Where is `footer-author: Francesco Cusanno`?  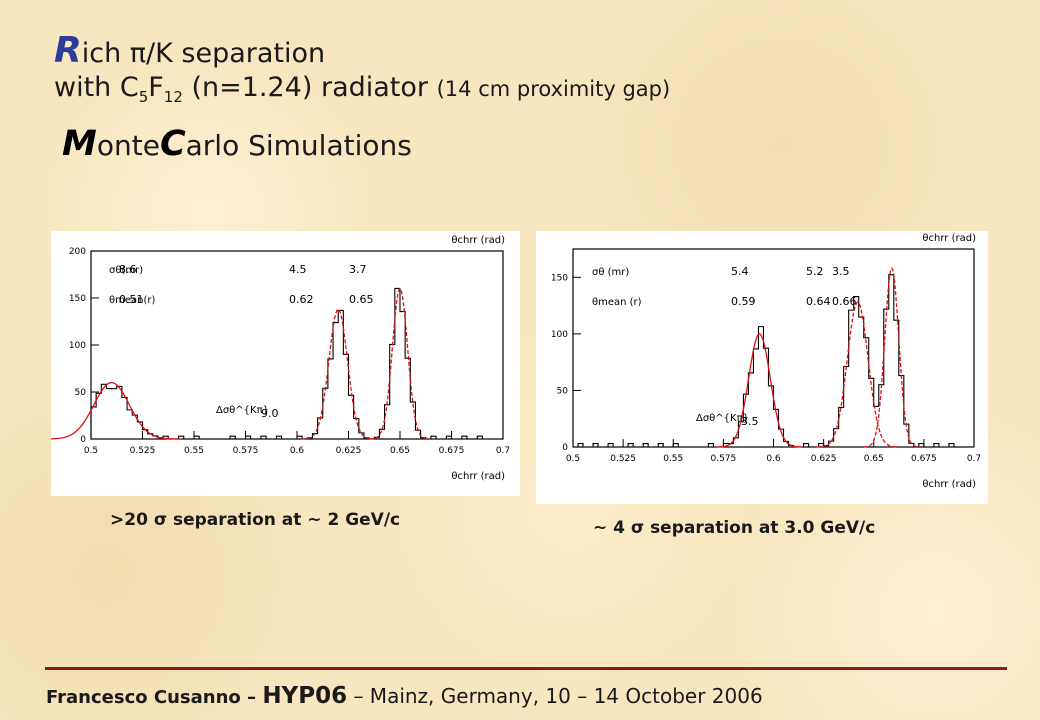 footer-author: Francesco Cusanno is located at coordinates (143, 697).